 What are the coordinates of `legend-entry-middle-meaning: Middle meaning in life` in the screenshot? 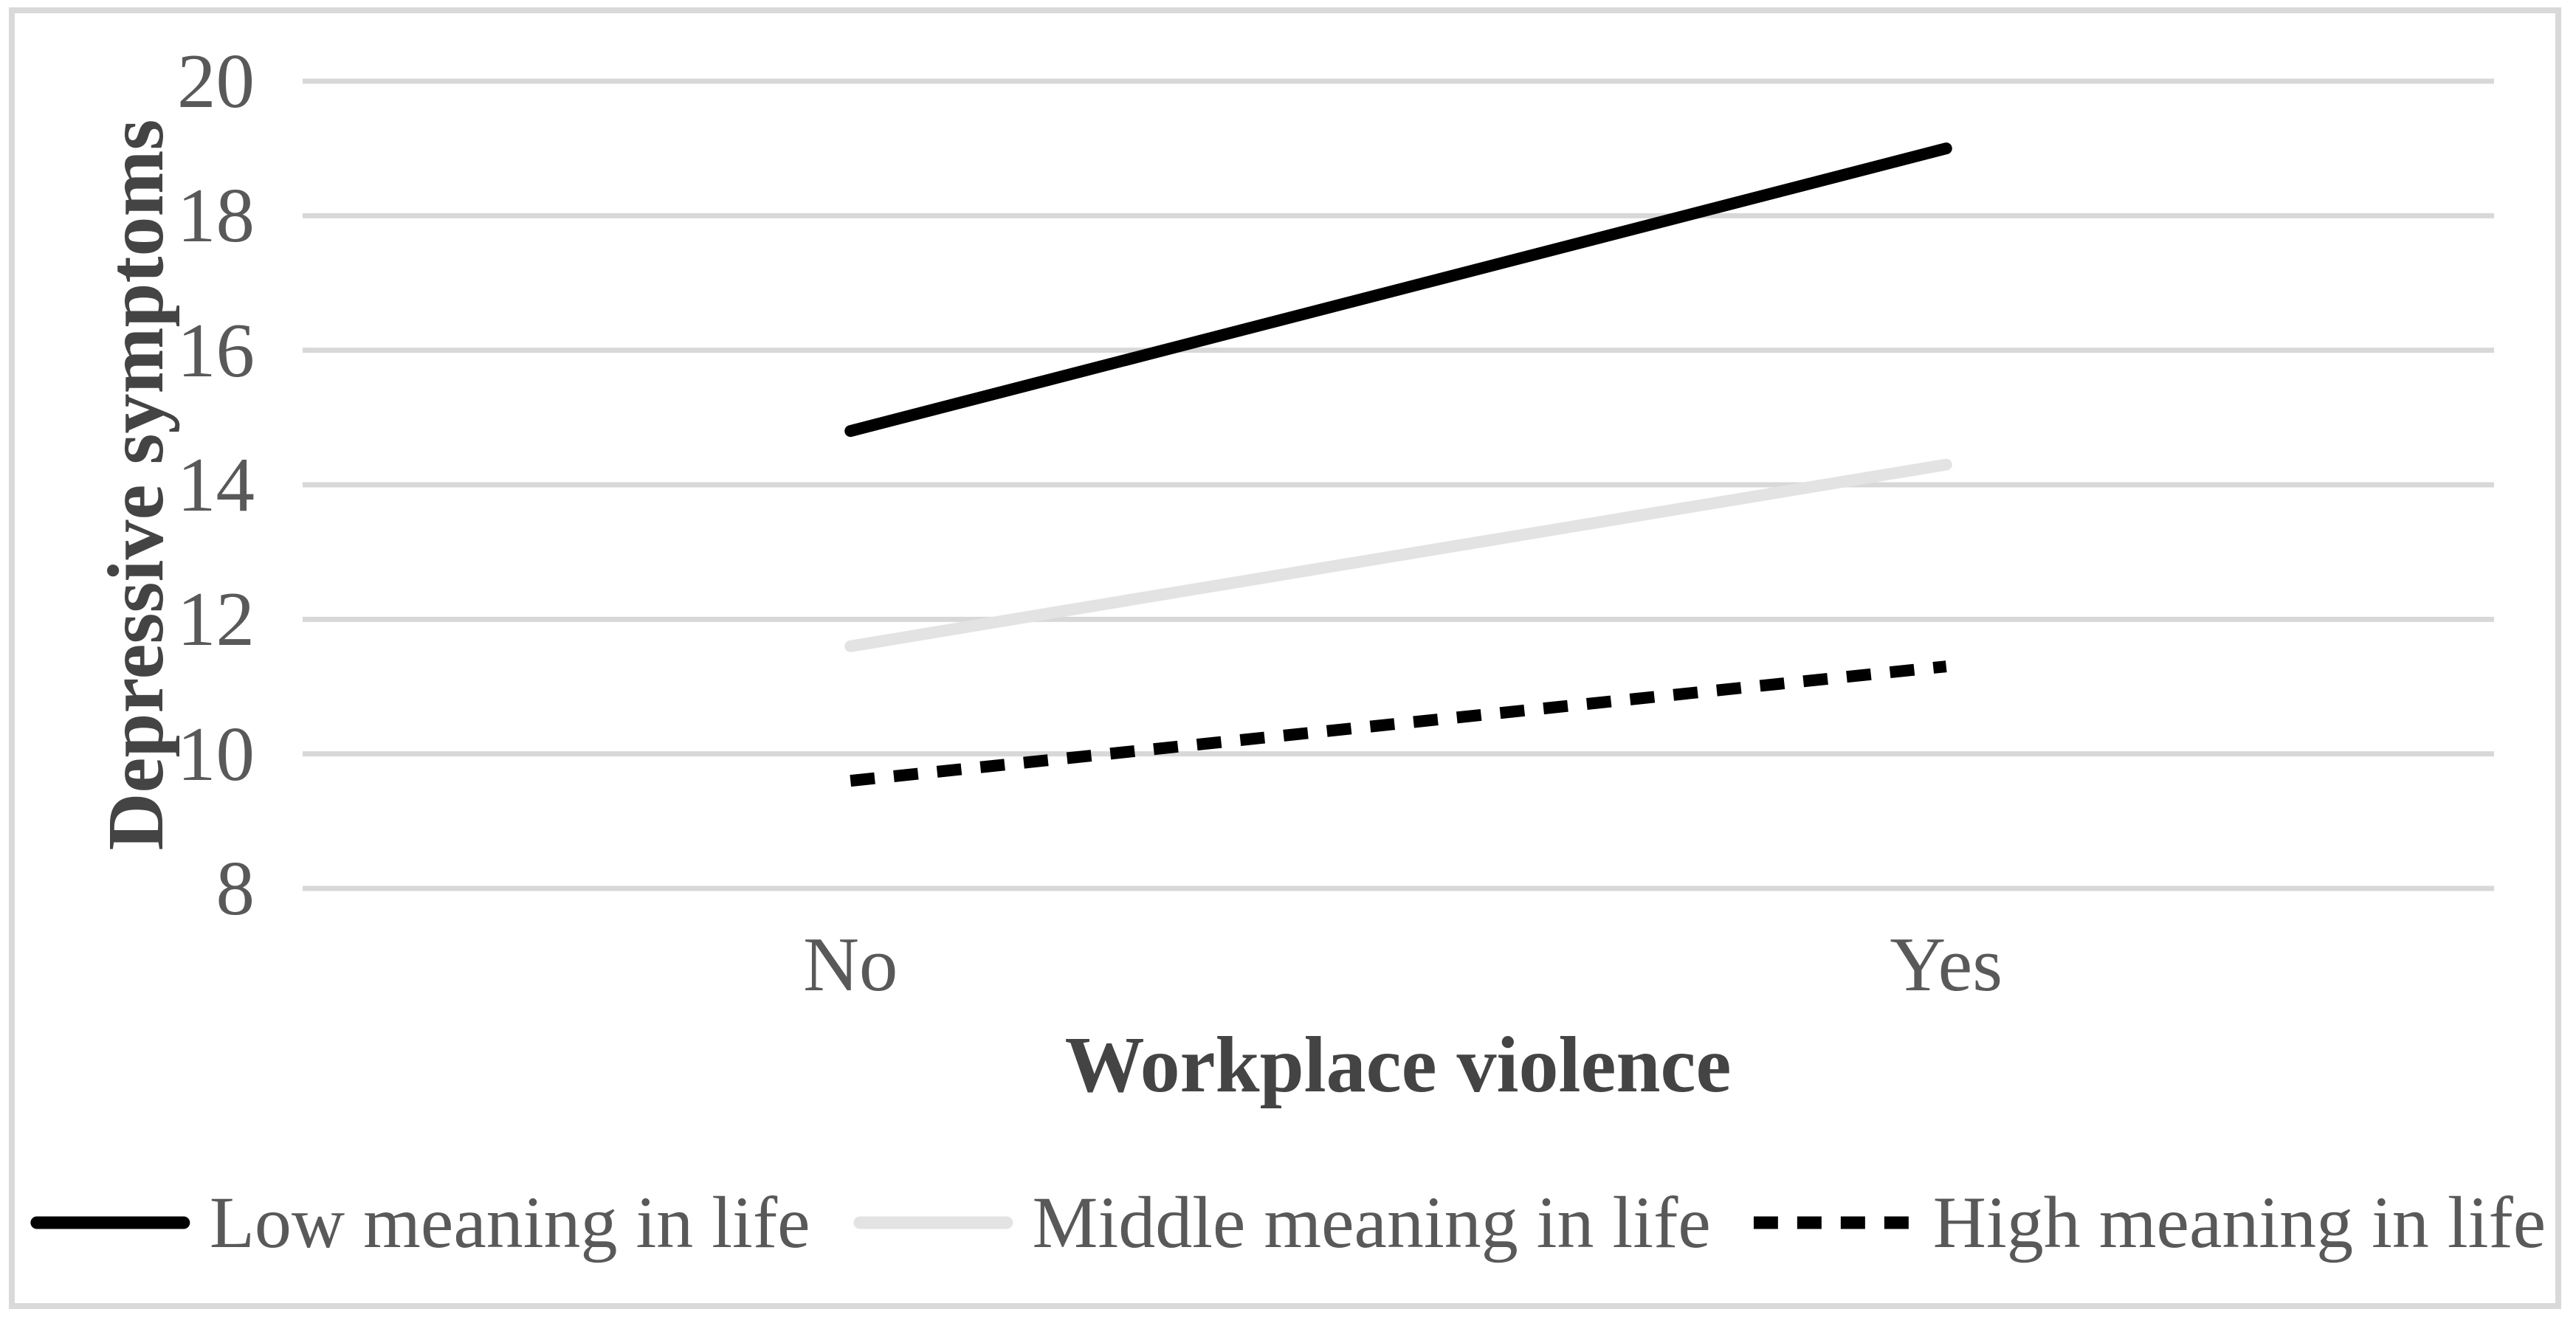 It's located at (1282, 1223).